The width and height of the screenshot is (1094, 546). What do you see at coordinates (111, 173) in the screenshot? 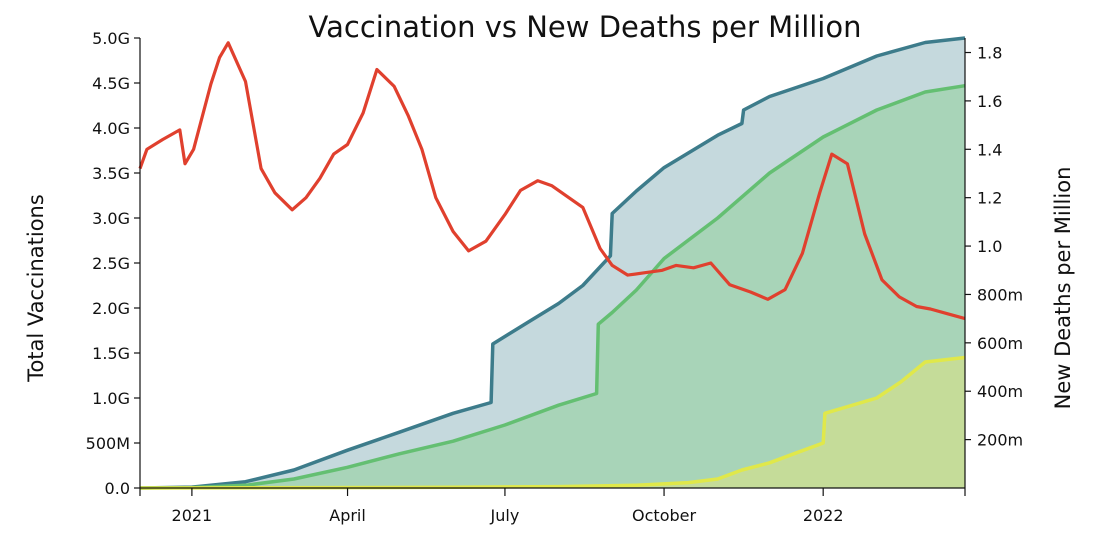
I see `y-left-tick-label: 3.5G` at bounding box center [111, 173].